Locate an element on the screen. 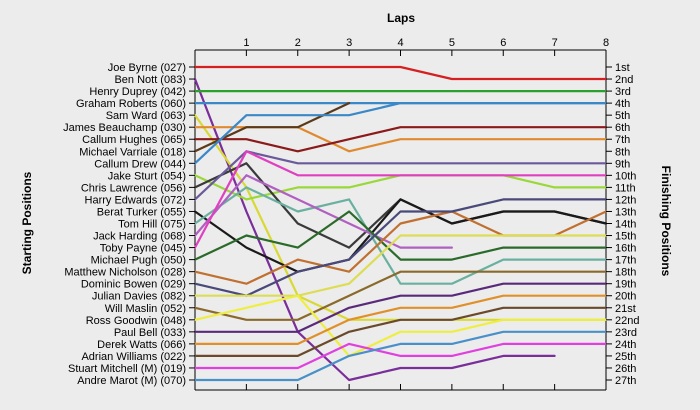 The height and width of the screenshot is (410, 700). finishing-position-label: 10th is located at coordinates (625, 176).